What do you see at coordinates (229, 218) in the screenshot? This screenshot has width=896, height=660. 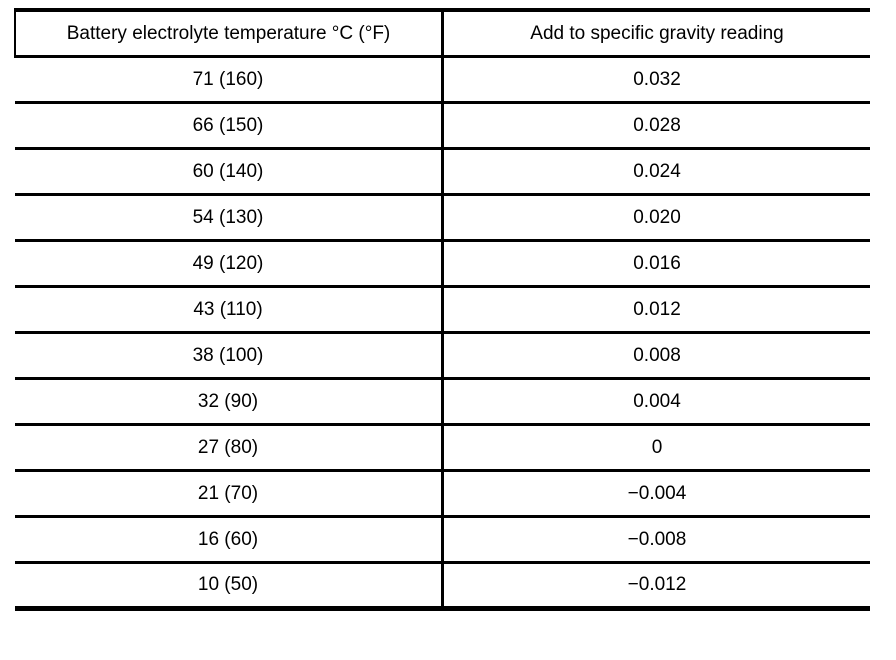 I see `temperature-cell: 54 (130)` at bounding box center [229, 218].